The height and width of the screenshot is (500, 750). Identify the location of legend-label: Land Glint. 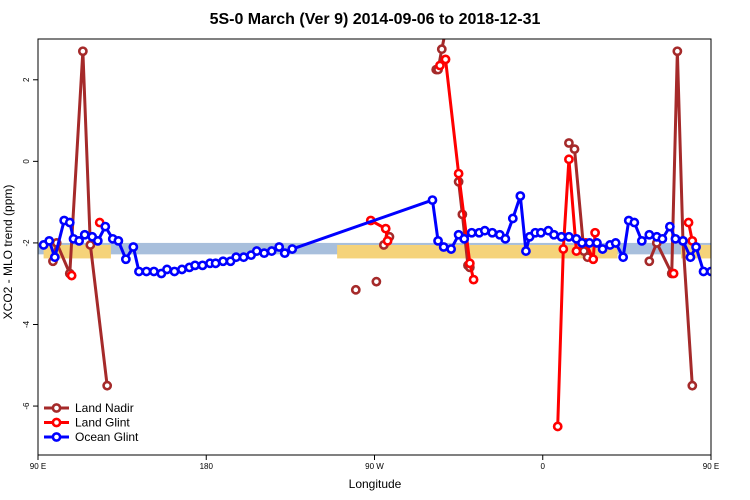
(102, 423).